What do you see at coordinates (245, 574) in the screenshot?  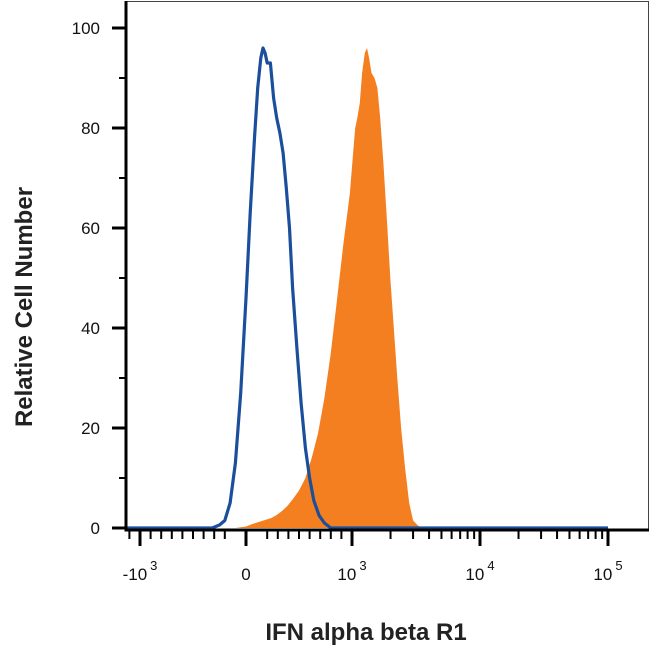 I see `x-tick-label: 0` at bounding box center [245, 574].